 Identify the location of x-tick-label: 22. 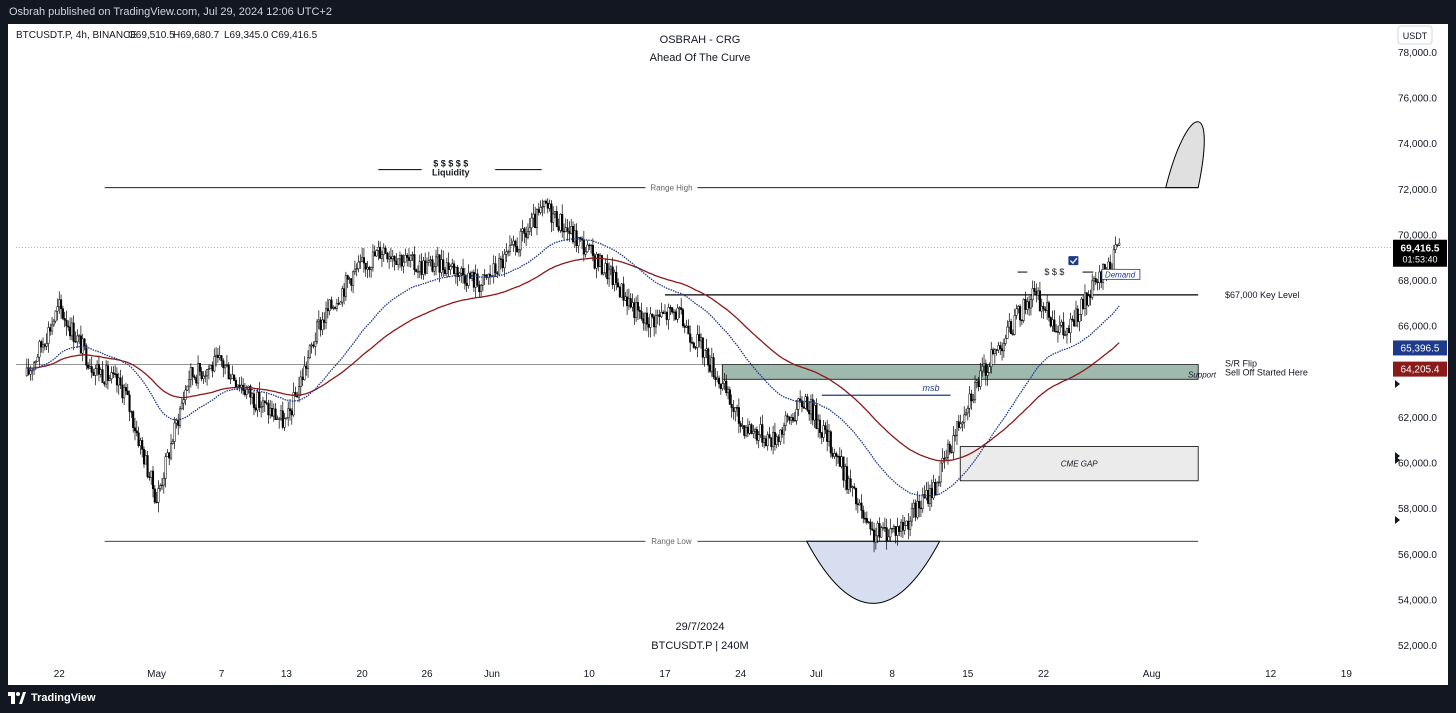
(1044, 674).